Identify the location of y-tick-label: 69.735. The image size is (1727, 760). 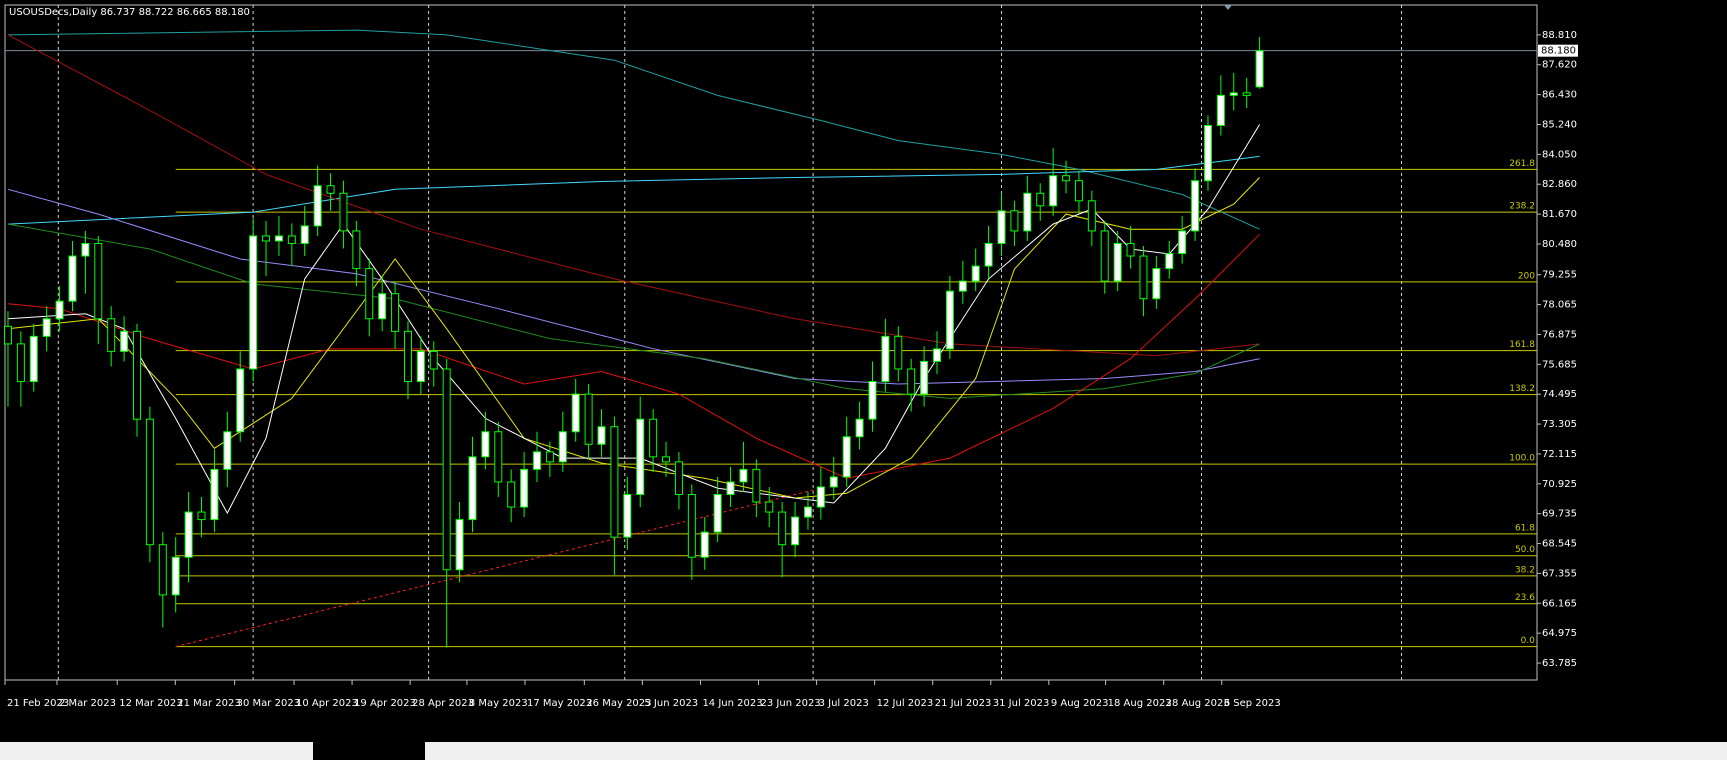
(1559, 514).